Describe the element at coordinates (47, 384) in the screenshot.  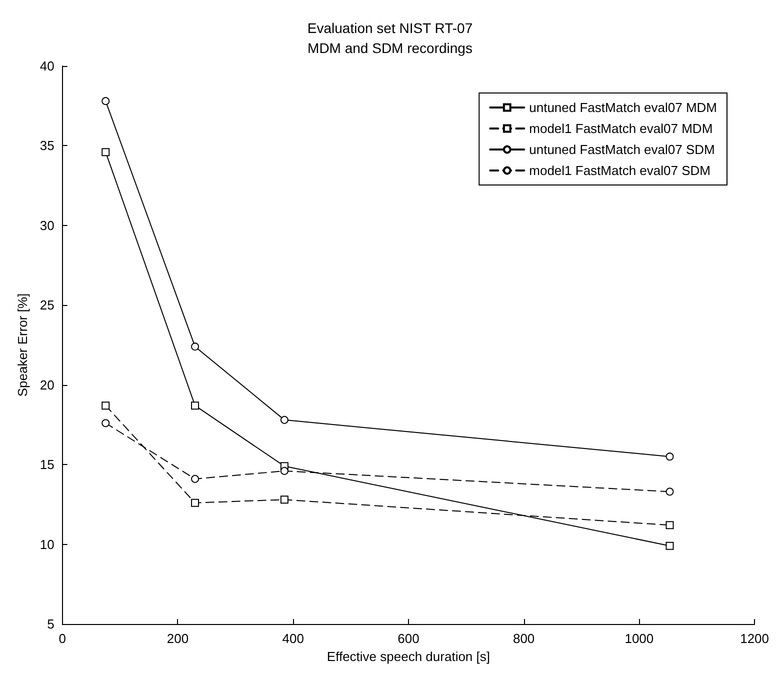
I see `y-tick-label: 20` at that location.